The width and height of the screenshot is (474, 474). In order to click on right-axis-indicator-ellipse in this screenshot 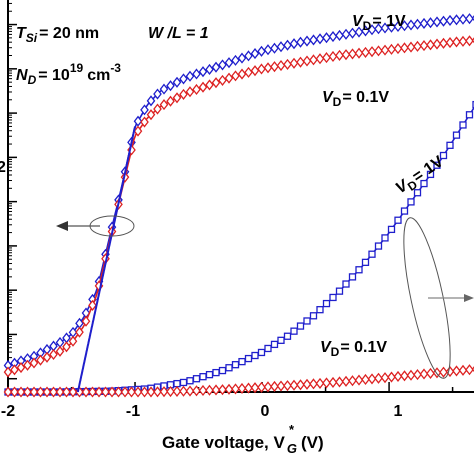, I will do `click(427, 298)`.